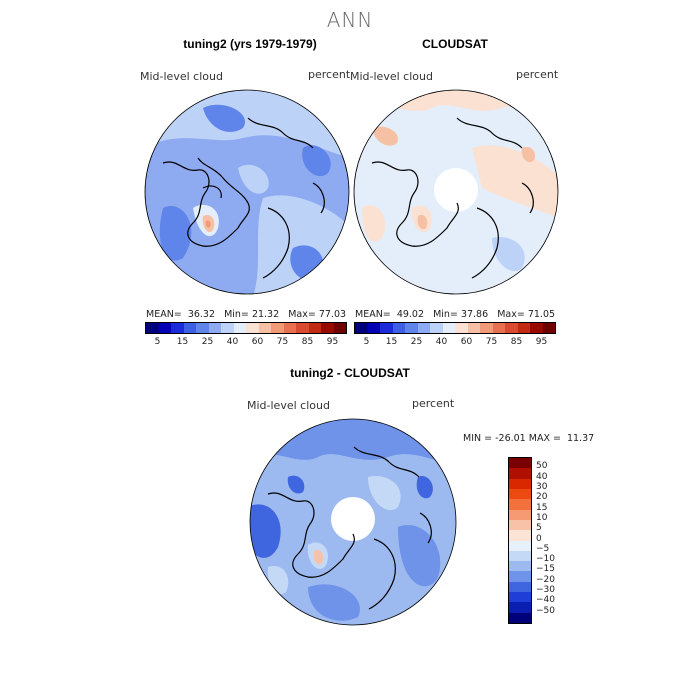 Image resolution: width=700 pixels, height=700 pixels. I want to click on diff-colorbar-ticks: 50 40 30 20 15 10 5 0 −5 −10 −15 −20 −30 −40 −50, so click(556, 539).